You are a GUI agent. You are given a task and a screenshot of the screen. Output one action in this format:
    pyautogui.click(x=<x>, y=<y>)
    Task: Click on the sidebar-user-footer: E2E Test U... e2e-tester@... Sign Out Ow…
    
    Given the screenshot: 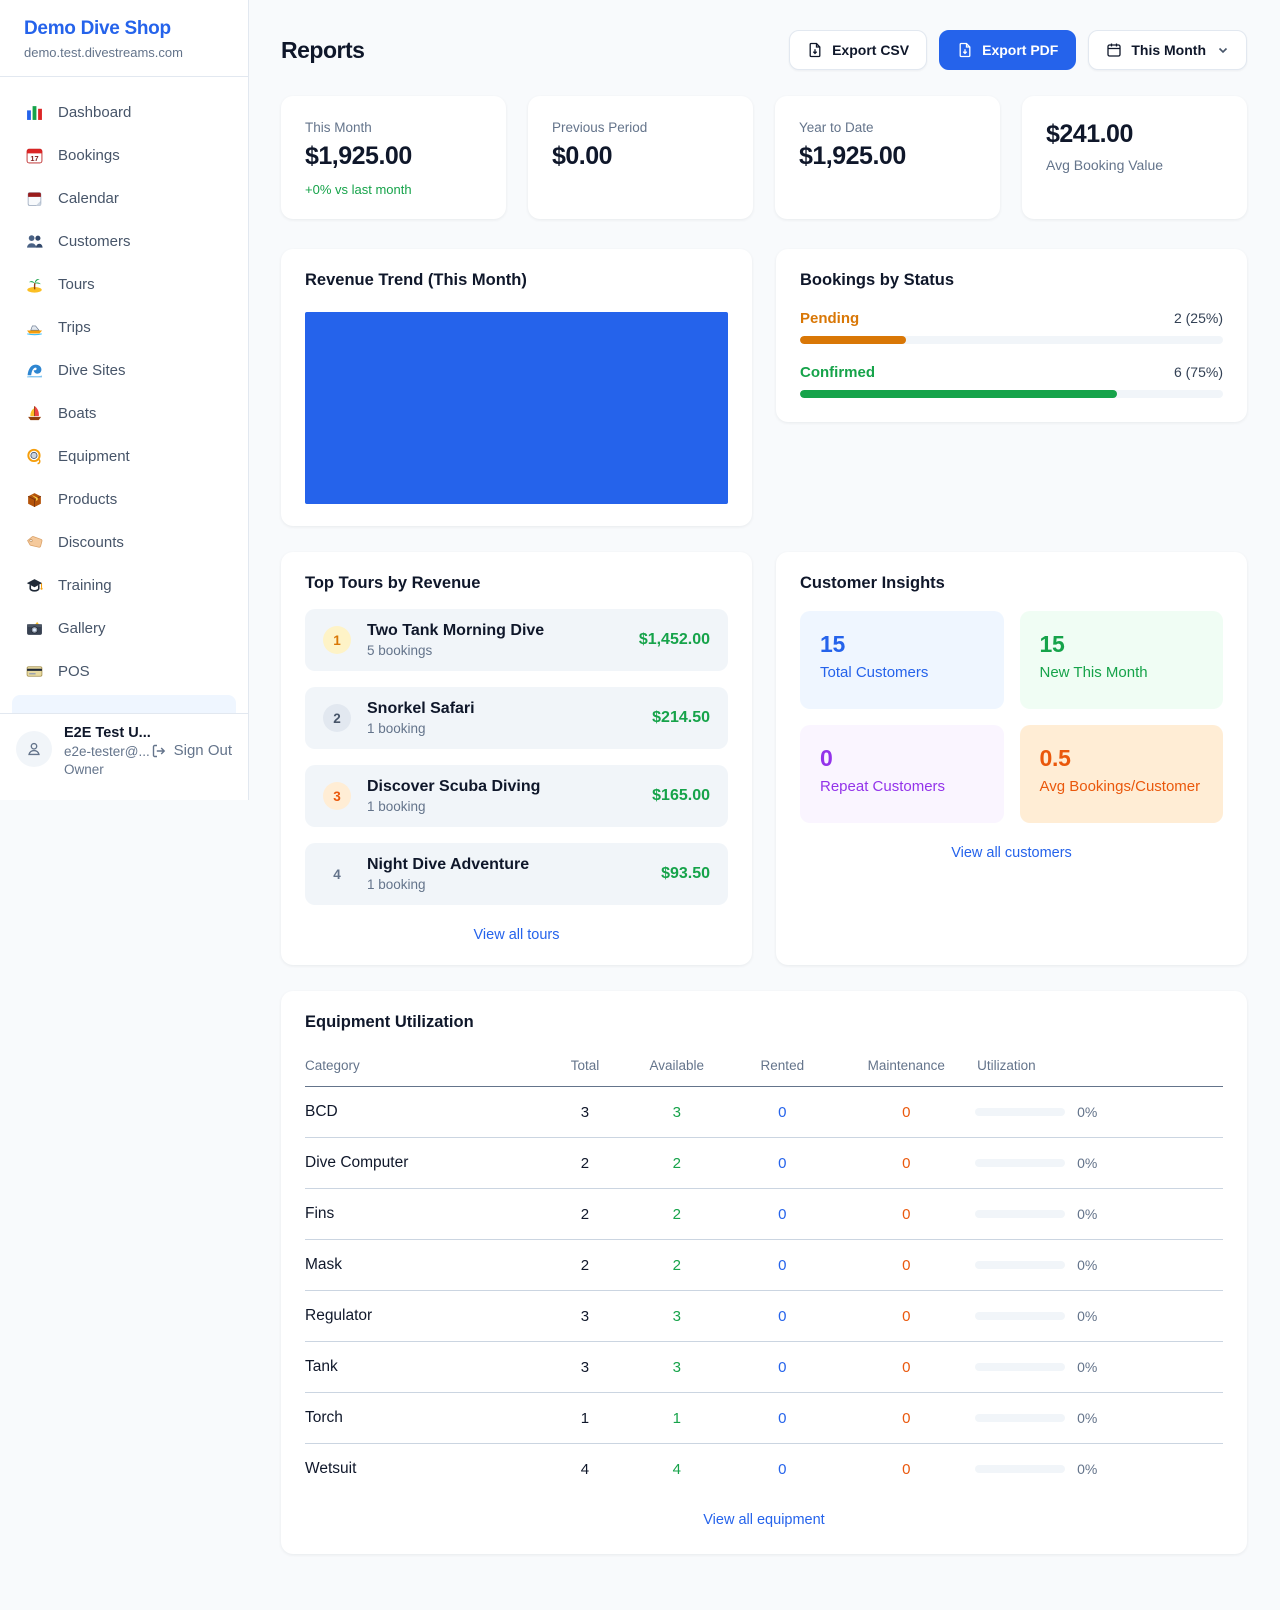 What is the action you would take?
    pyautogui.click(x=124, y=756)
    